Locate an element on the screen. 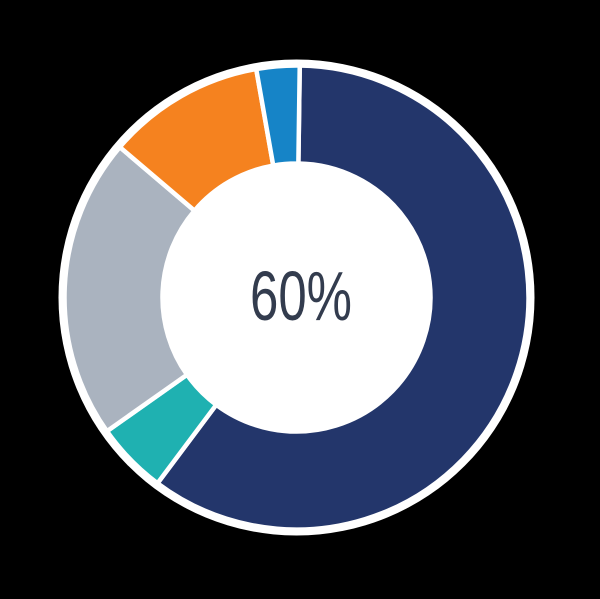 This screenshot has height=599, width=600. donut-center-label: 60% is located at coordinates (301, 296).